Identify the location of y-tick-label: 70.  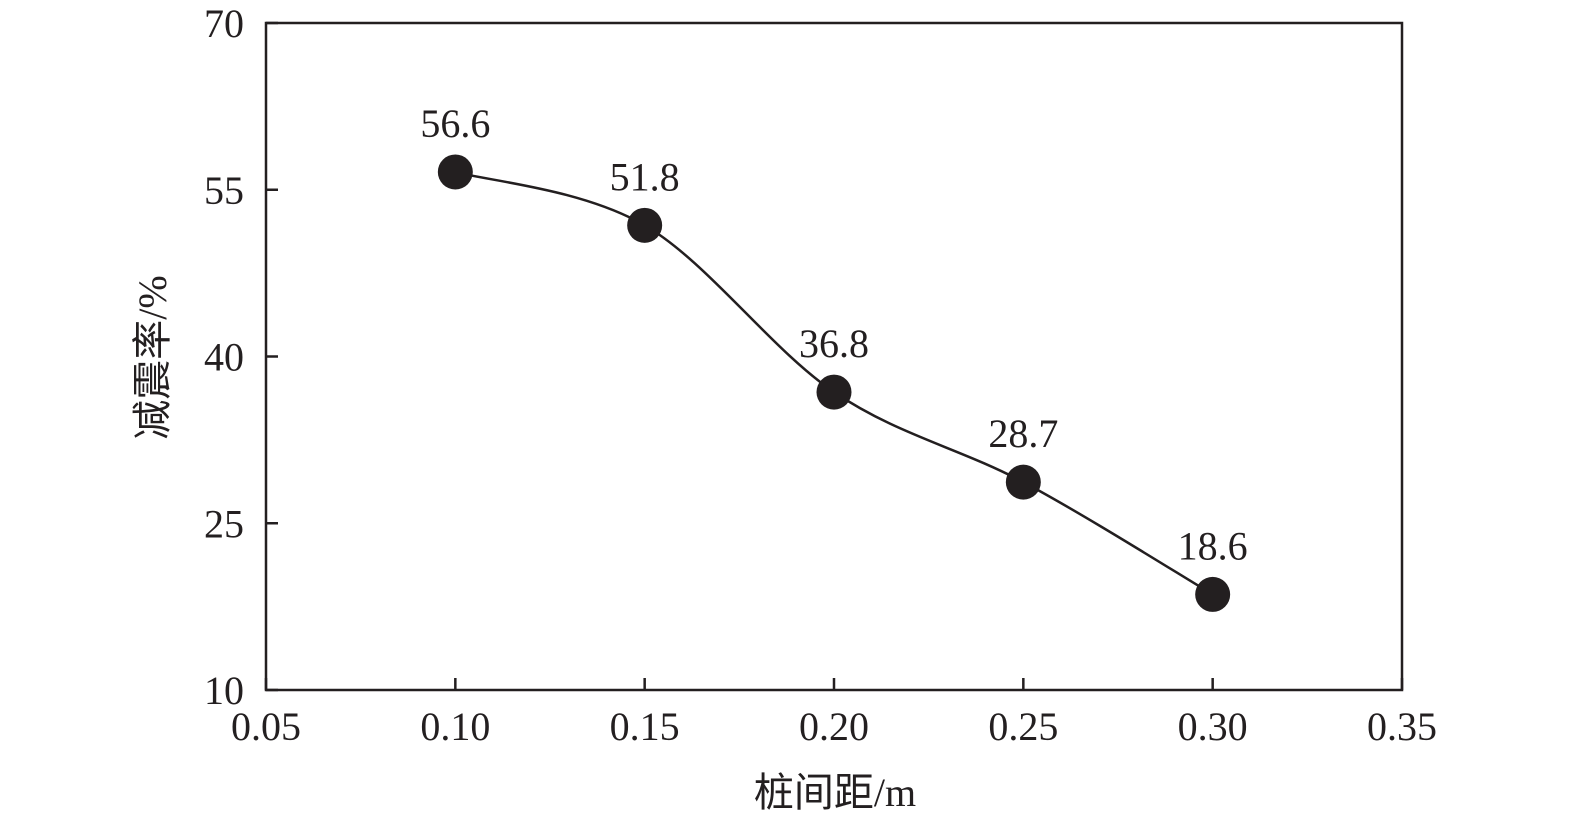
(224, 23).